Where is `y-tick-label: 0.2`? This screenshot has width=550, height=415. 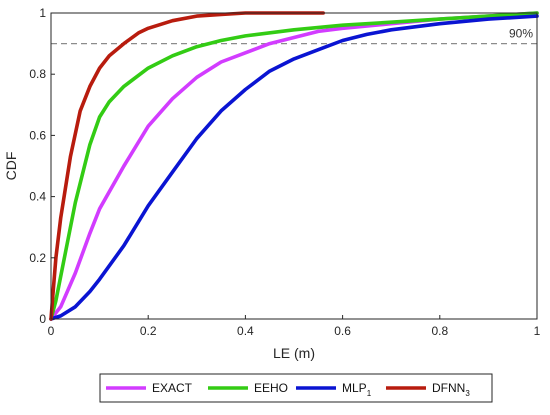
y-tick-label: 0.2 is located at coordinates (37, 258).